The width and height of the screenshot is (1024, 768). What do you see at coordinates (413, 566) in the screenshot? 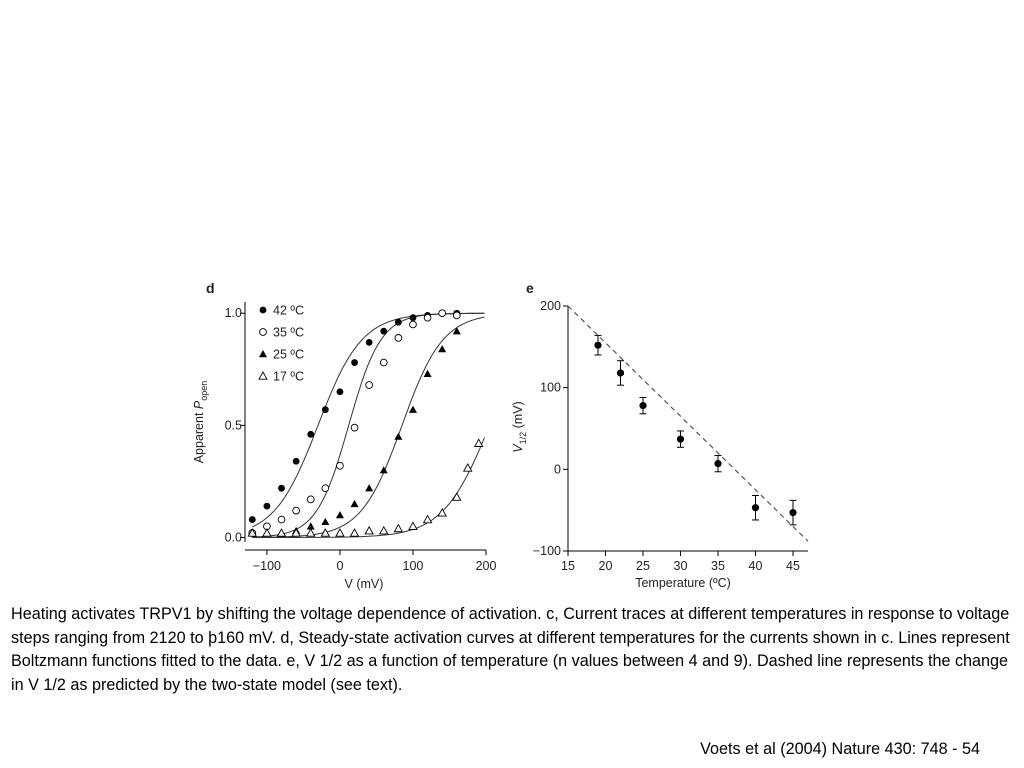
I see `panel-d-x-tick-label: 100` at bounding box center [413, 566].